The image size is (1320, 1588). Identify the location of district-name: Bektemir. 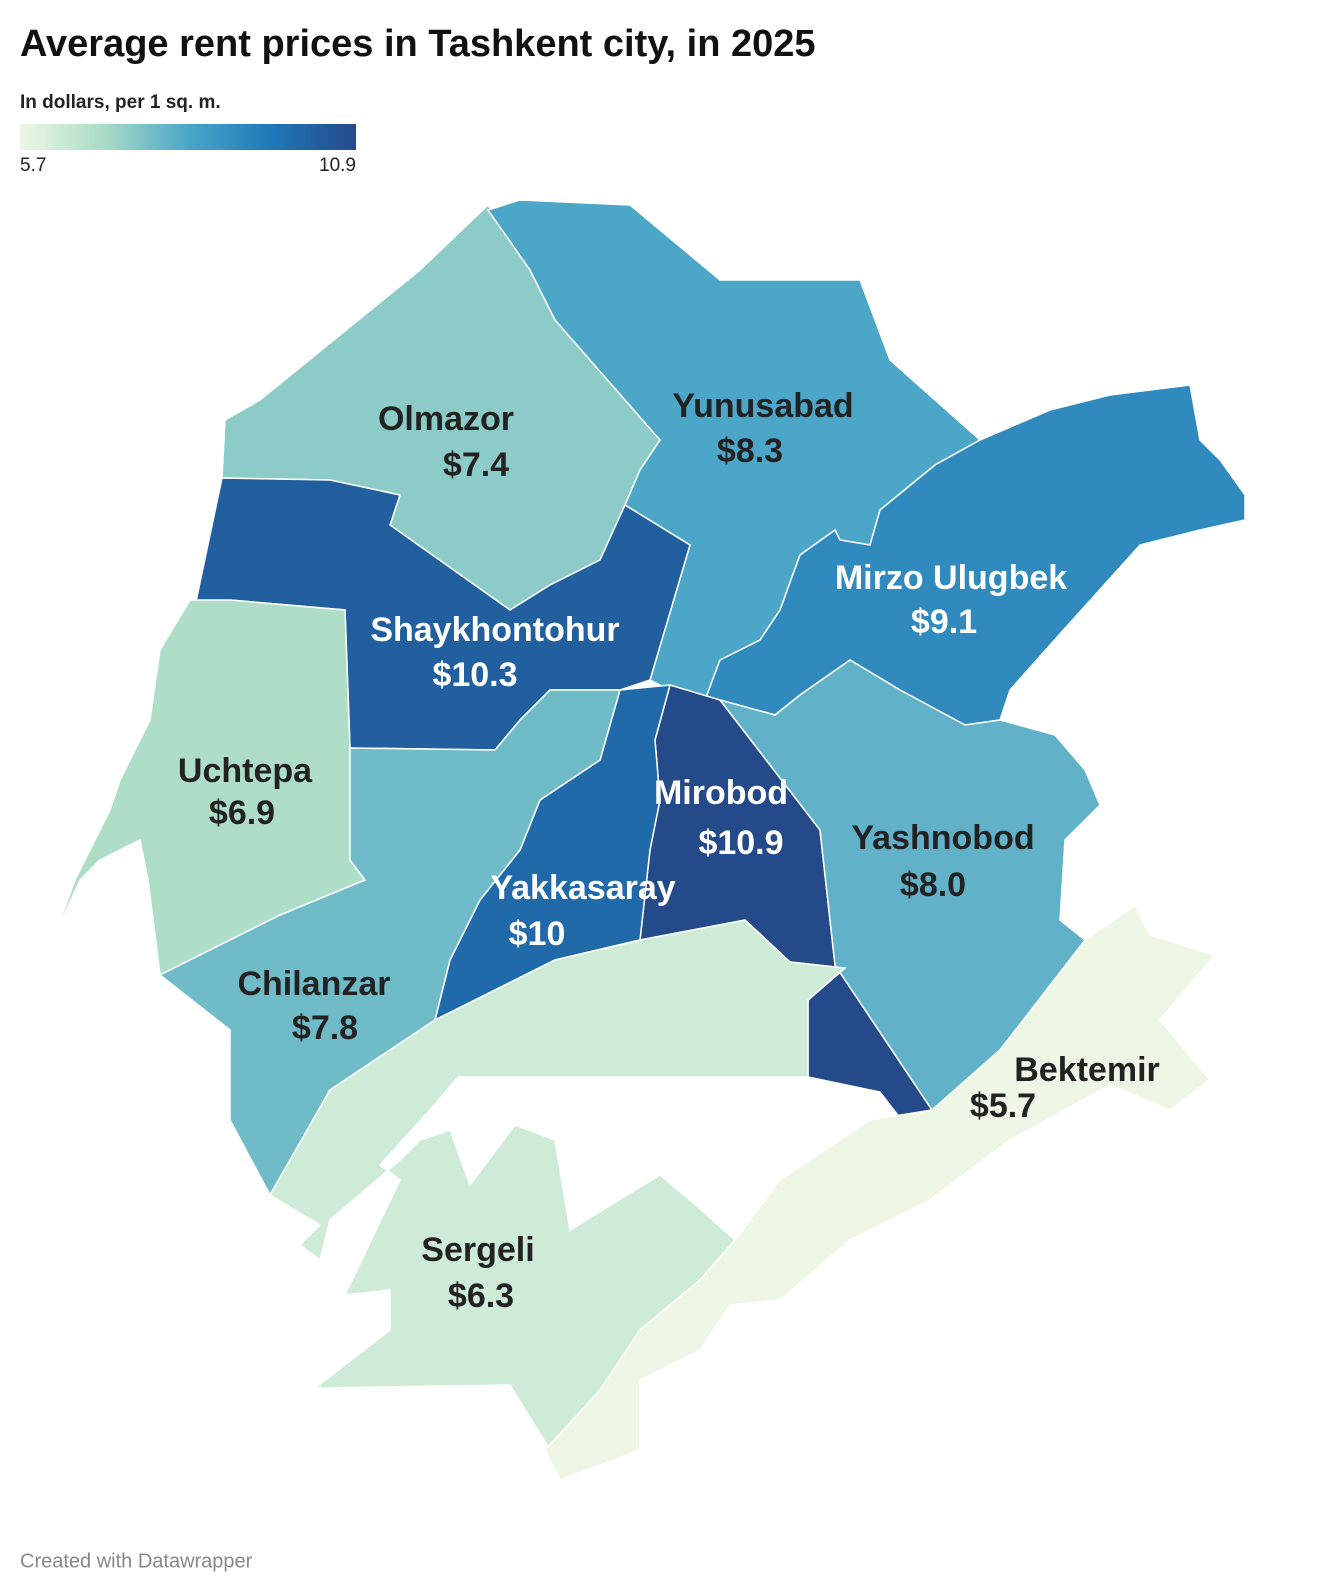
(1087, 1070).